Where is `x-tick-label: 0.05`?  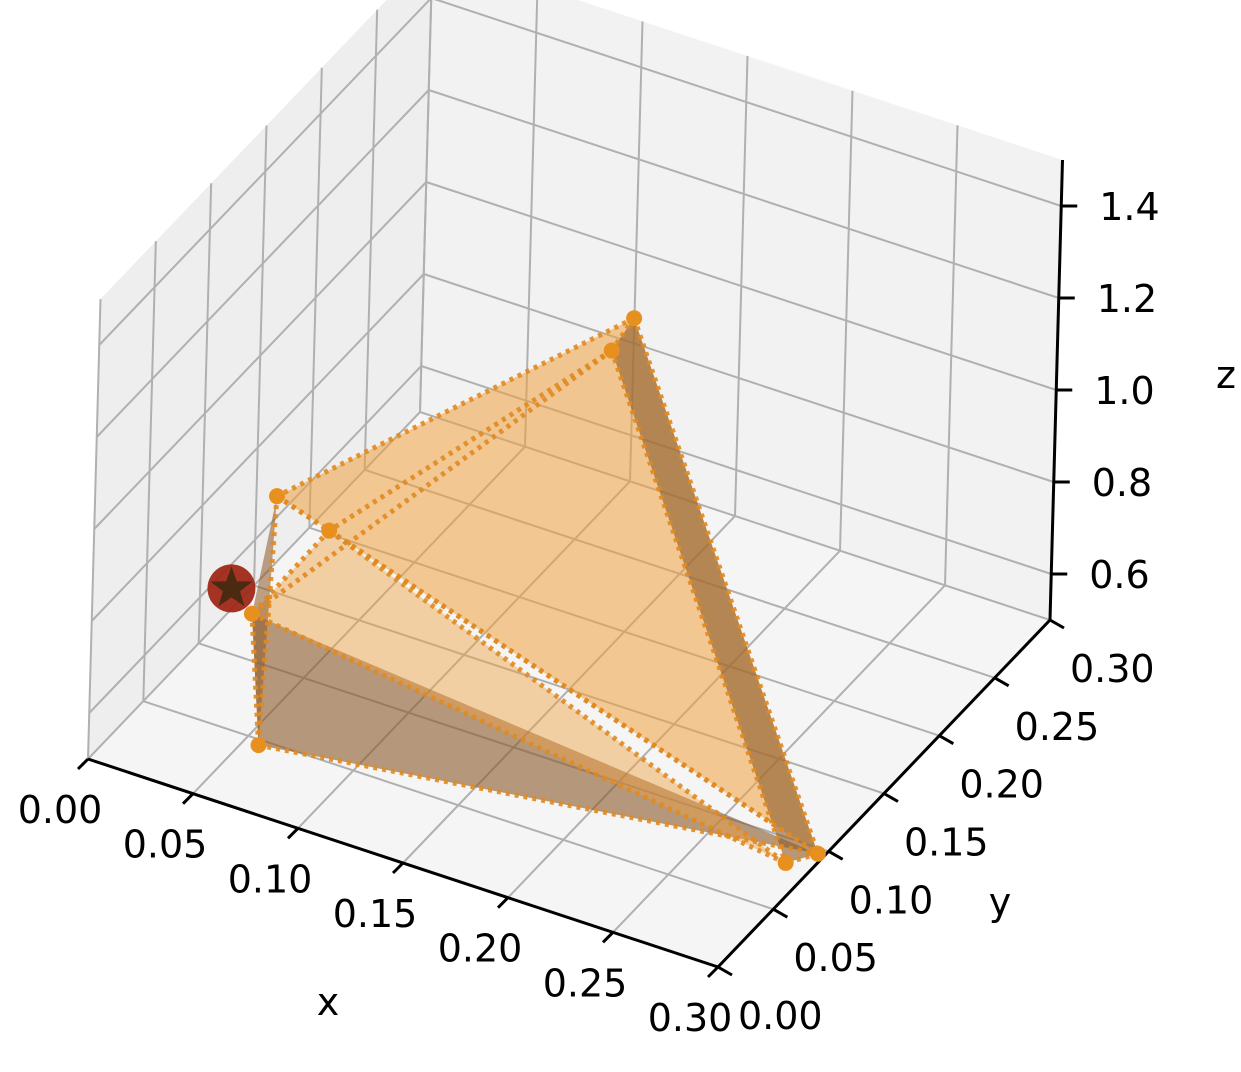
x-tick-label: 0.05 is located at coordinates (165, 845).